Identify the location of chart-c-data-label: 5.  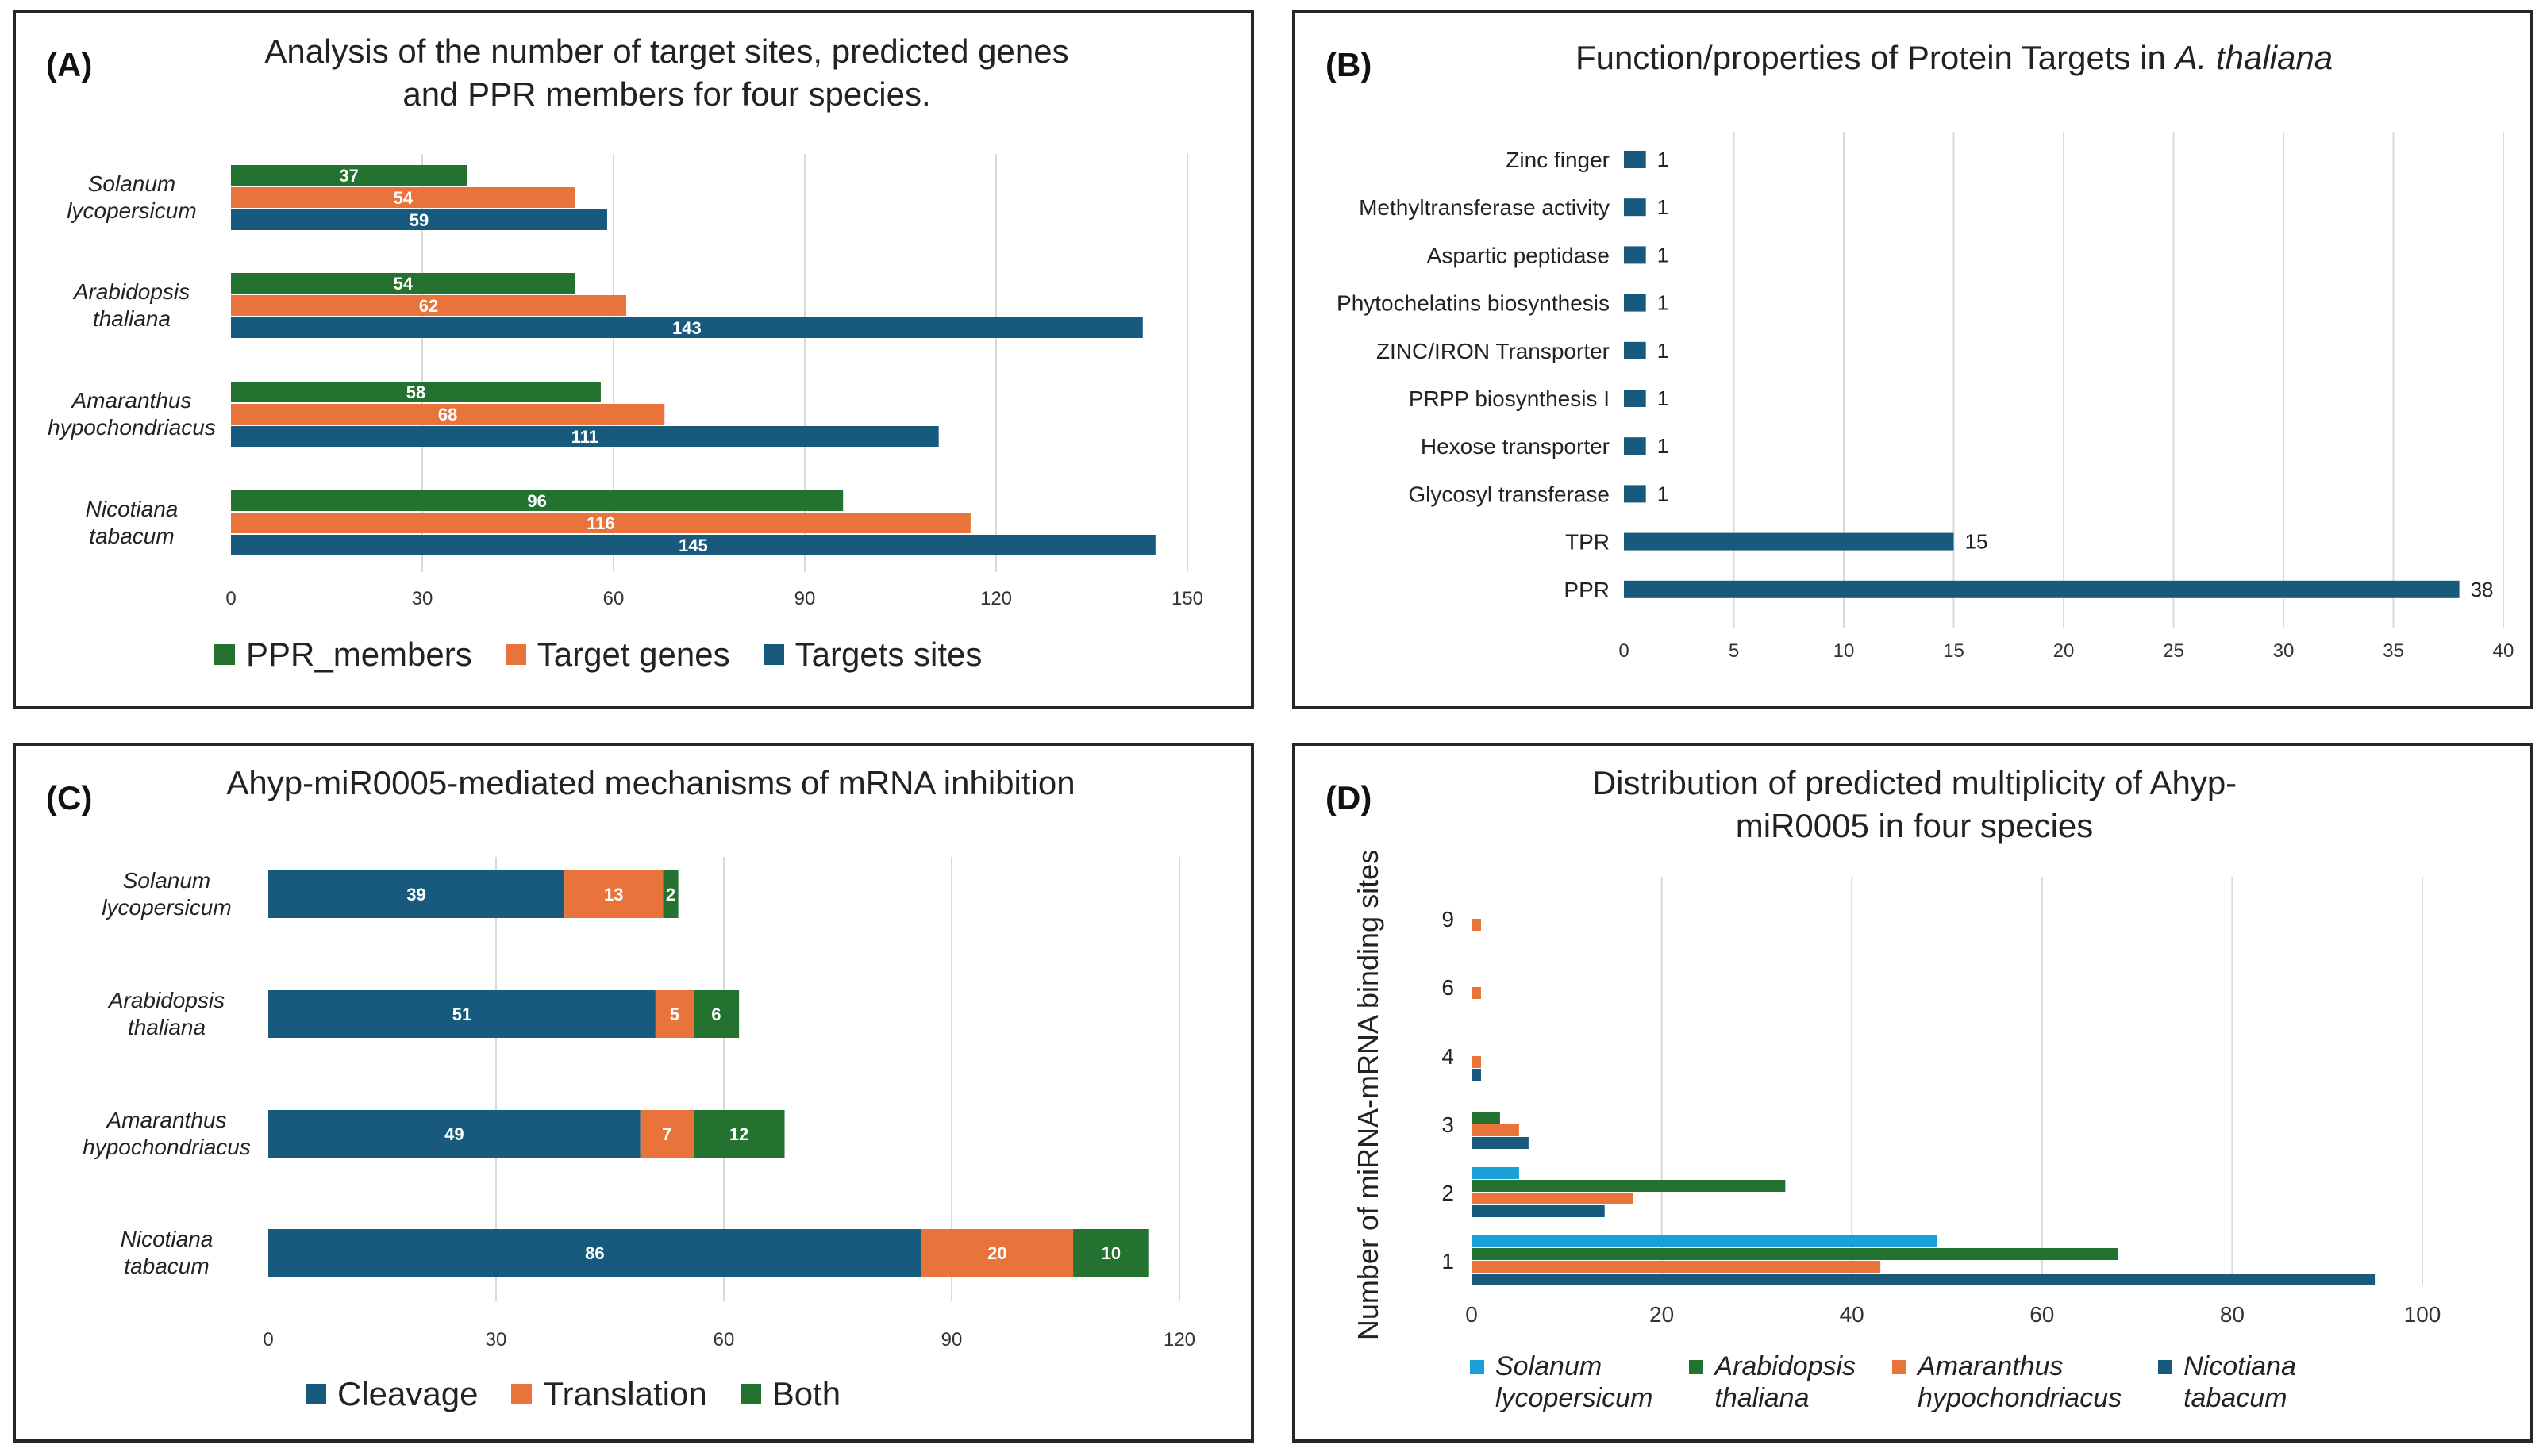
(674, 1014).